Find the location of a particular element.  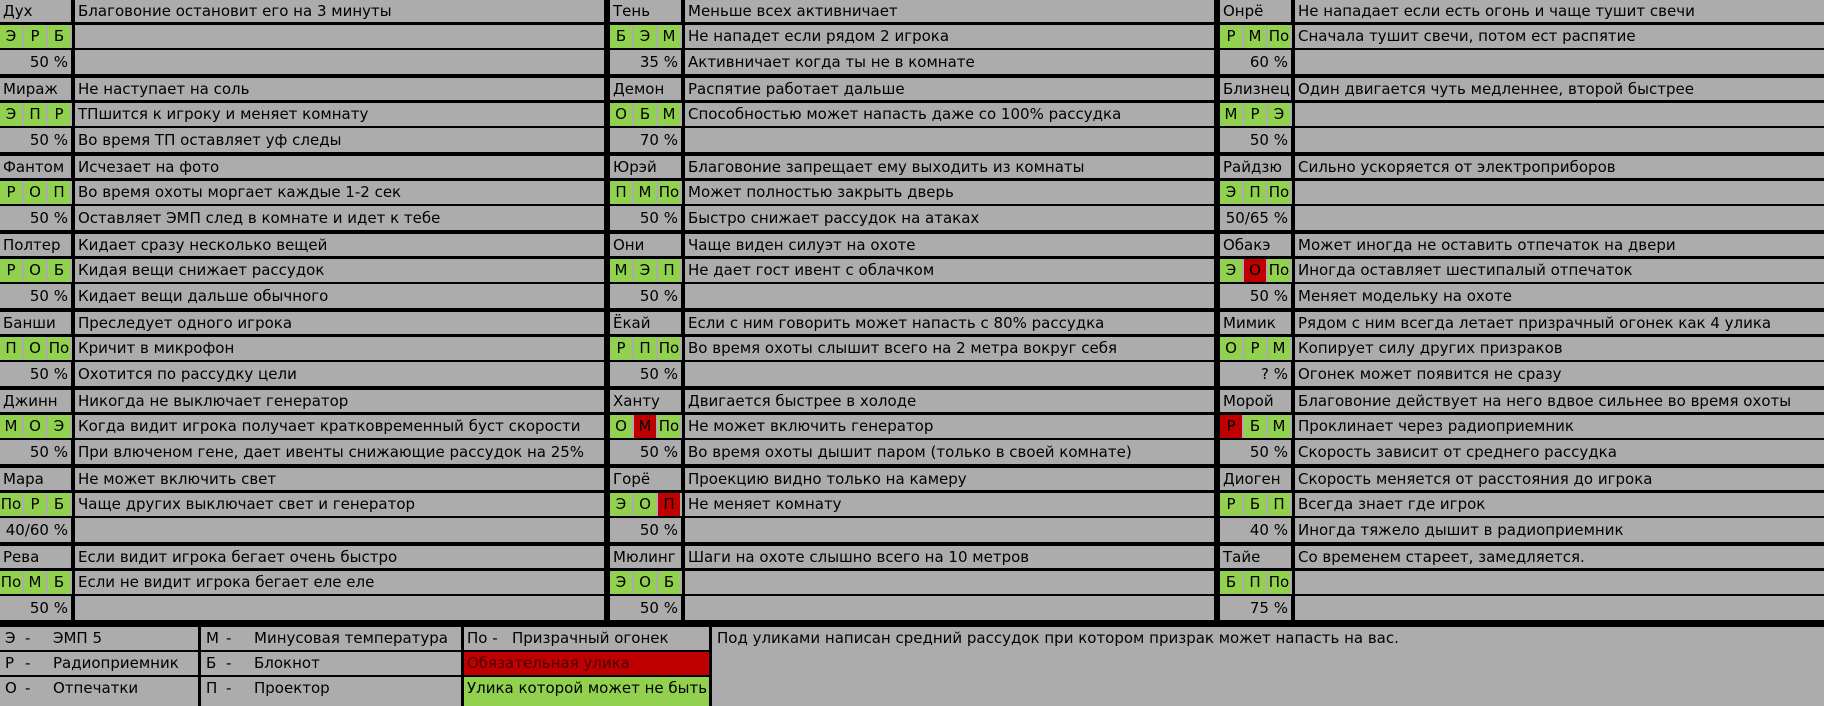

sanity-threshold: 75 % is located at coordinates (1255, 608).